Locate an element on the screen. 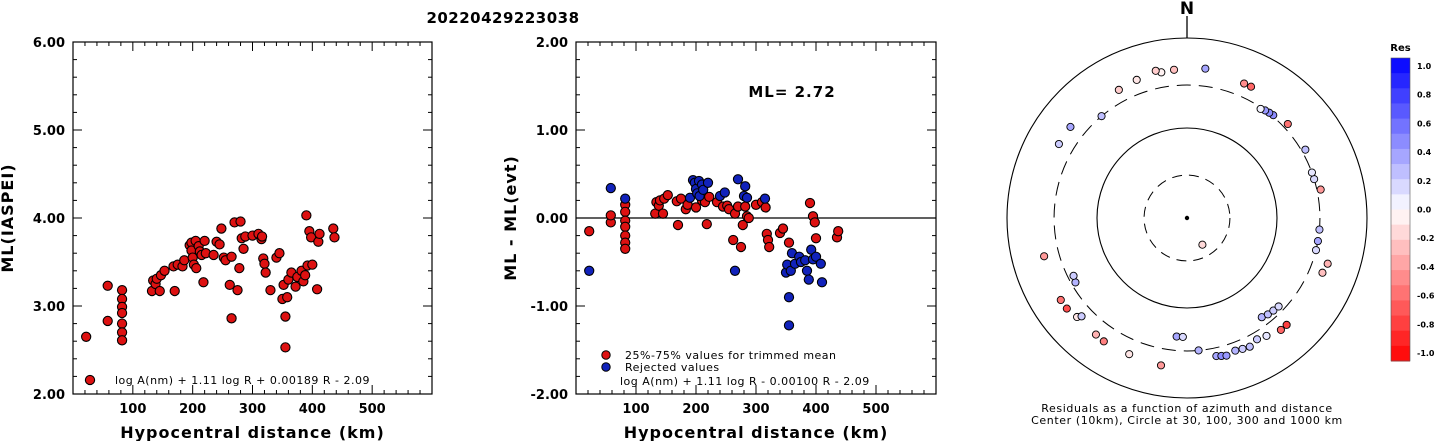 The width and height of the screenshot is (1437, 441). y-axis-label: ML(IASPEI) is located at coordinates (8, 217).